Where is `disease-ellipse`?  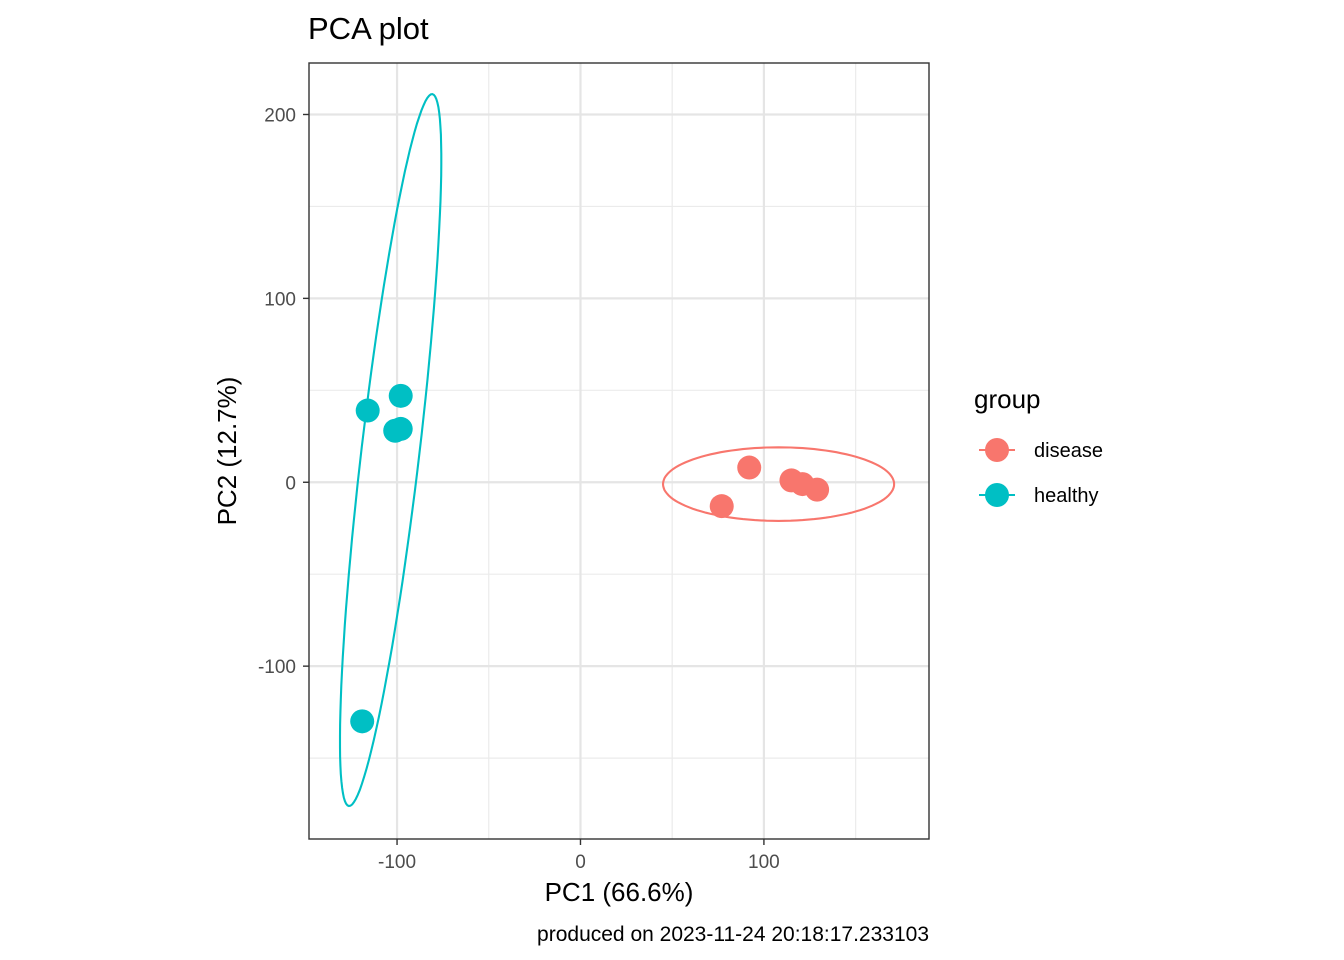 disease-ellipse is located at coordinates (778, 484).